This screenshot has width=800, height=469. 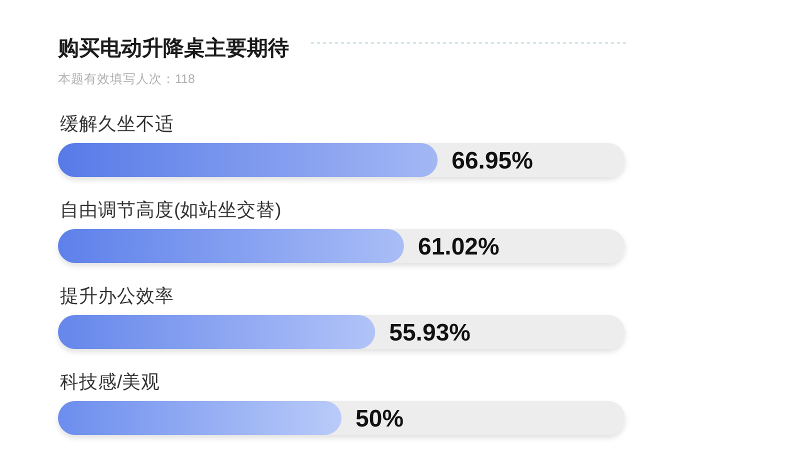 What do you see at coordinates (173, 48) in the screenshot?
I see `chart-title: 购买电动升降桌主要期待` at bounding box center [173, 48].